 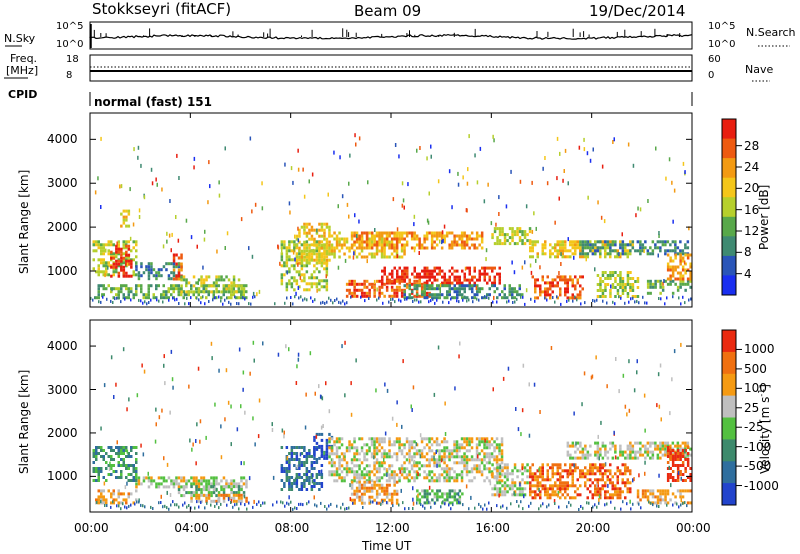 What do you see at coordinates (711, 75) in the screenshot?
I see `nave-tick-bottom: 0` at bounding box center [711, 75].